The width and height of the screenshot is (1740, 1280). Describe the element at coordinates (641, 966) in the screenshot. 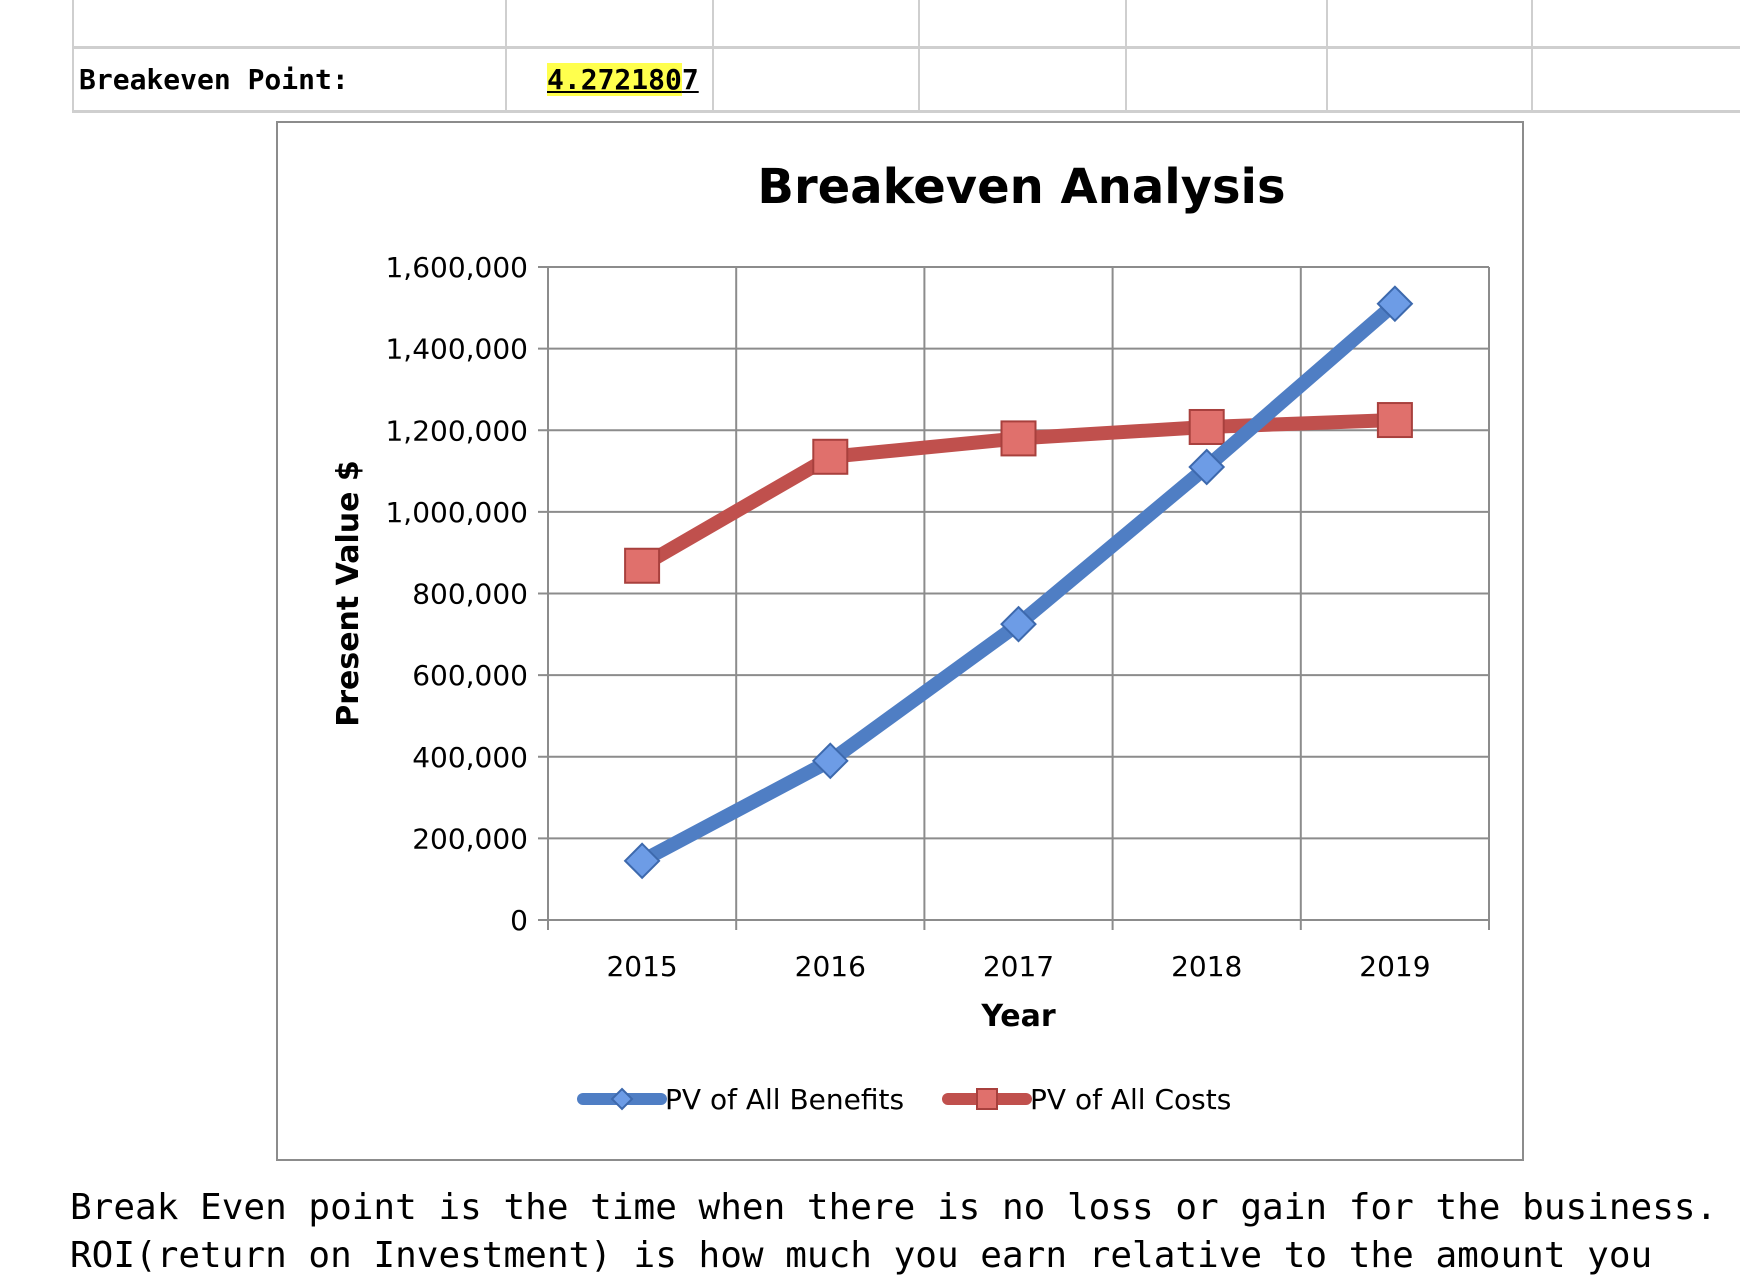

I see `x-tick-label: 2015` at that location.